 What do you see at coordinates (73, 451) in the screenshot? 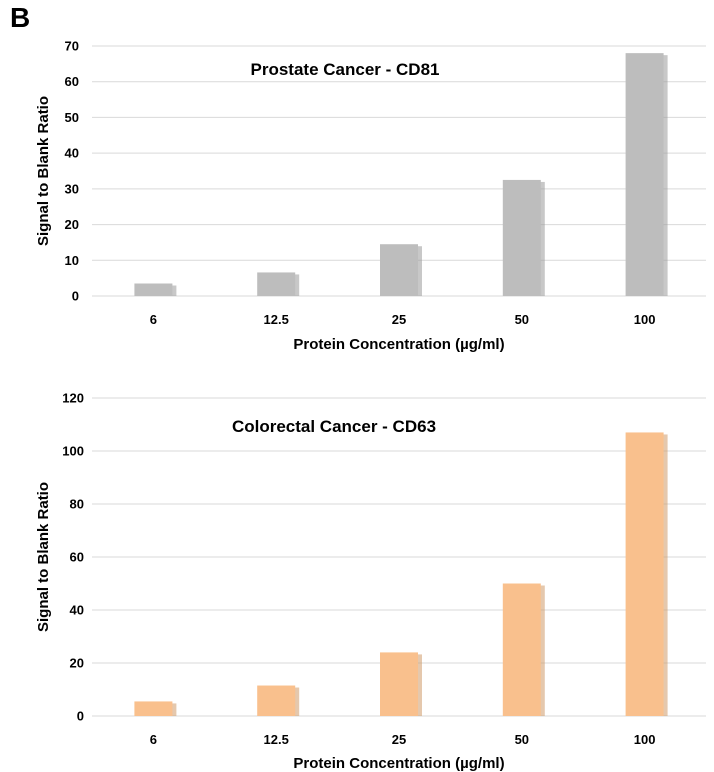
I see `y-tick-label: 100` at bounding box center [73, 451].